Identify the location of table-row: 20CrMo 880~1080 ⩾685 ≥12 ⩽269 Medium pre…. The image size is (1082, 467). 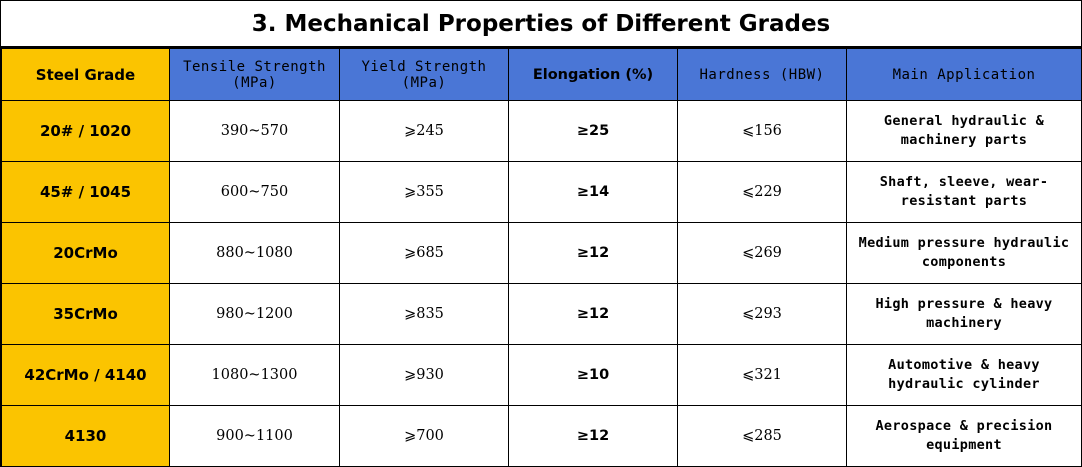
(541, 253).